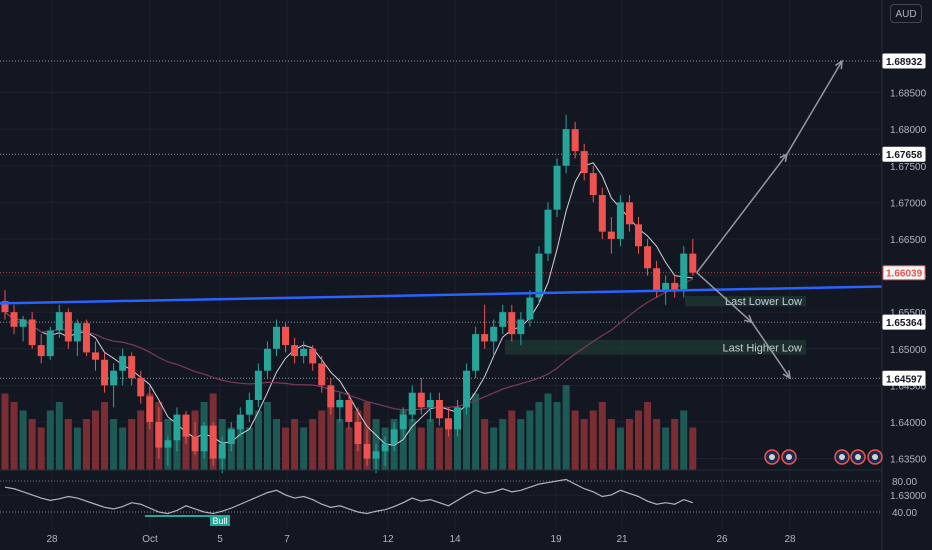  What do you see at coordinates (790, 539) in the screenshot?
I see `time-tick-label: 28` at bounding box center [790, 539].